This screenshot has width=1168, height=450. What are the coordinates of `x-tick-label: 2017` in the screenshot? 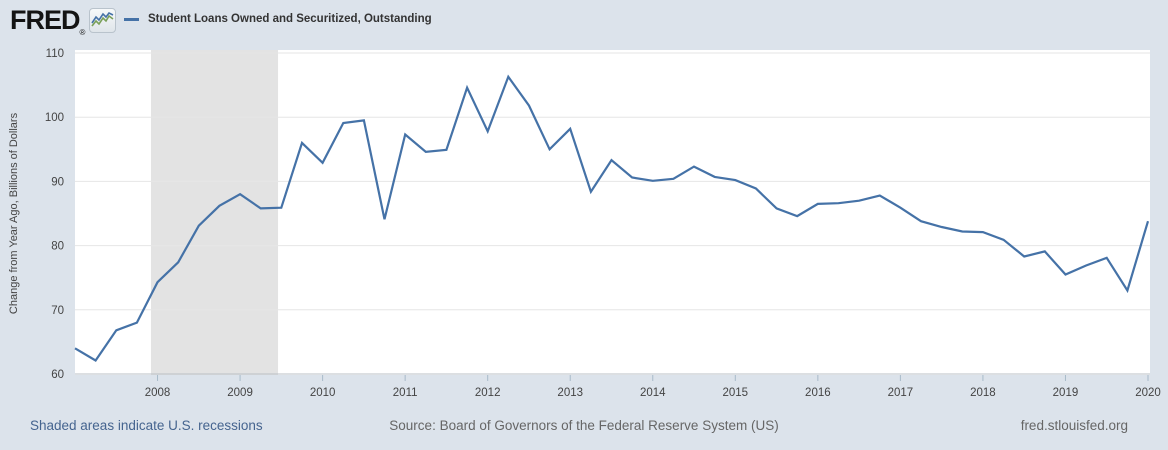 It's located at (901, 393).